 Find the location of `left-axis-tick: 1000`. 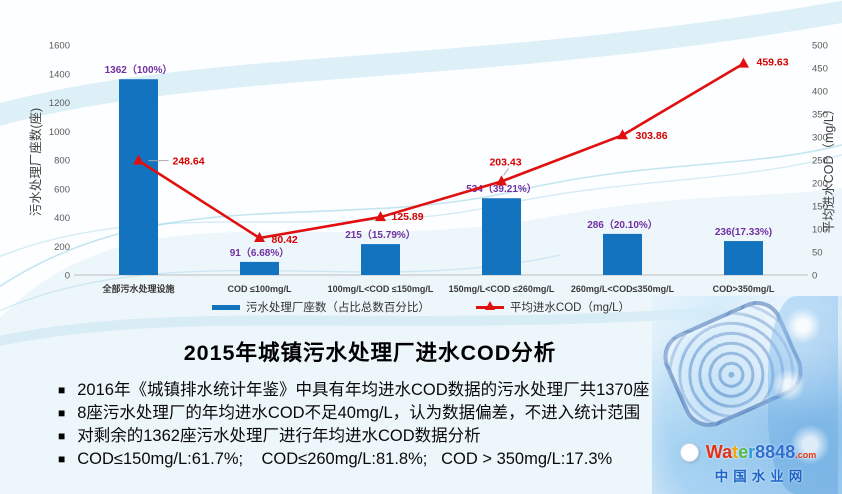

left-axis-tick: 1000 is located at coordinates (59, 132).